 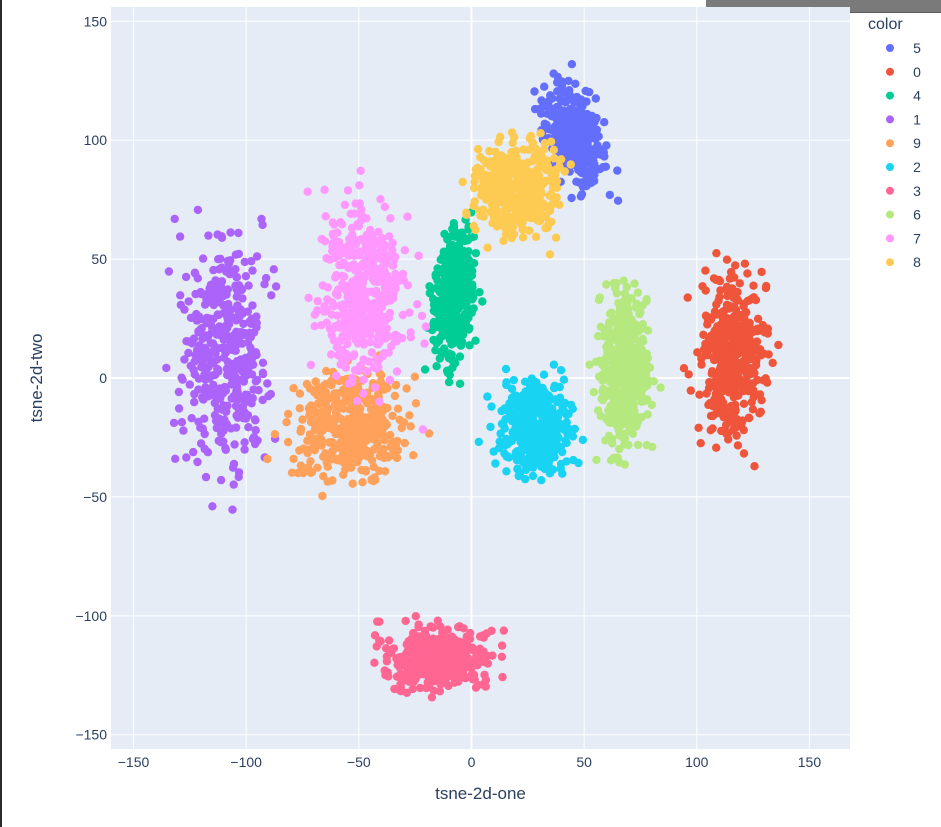 I want to click on legend-item-7: 7, so click(x=903, y=238).